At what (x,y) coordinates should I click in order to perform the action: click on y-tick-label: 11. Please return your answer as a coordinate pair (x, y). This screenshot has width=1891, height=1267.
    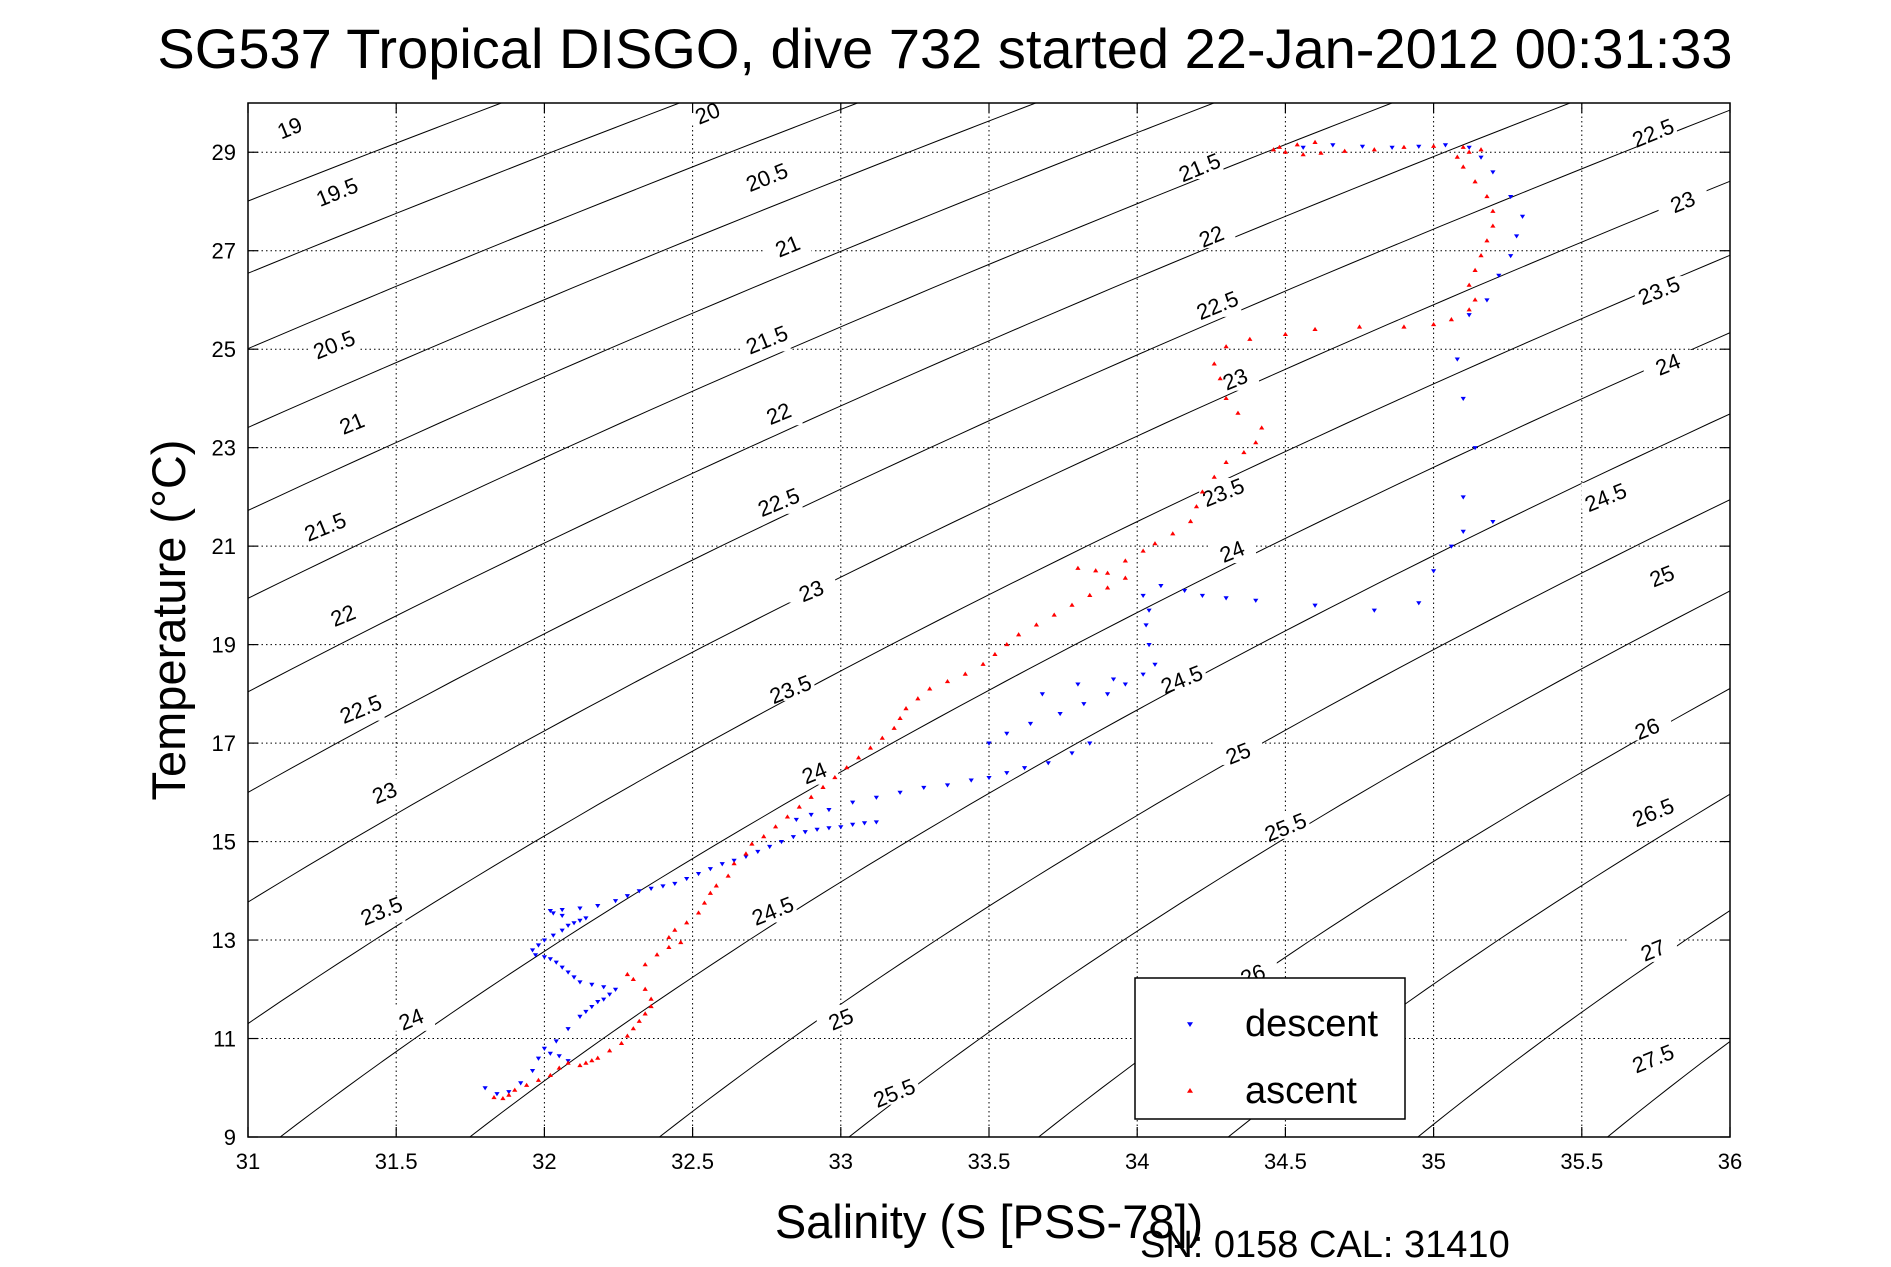
    Looking at the image, I should click on (224, 1039).